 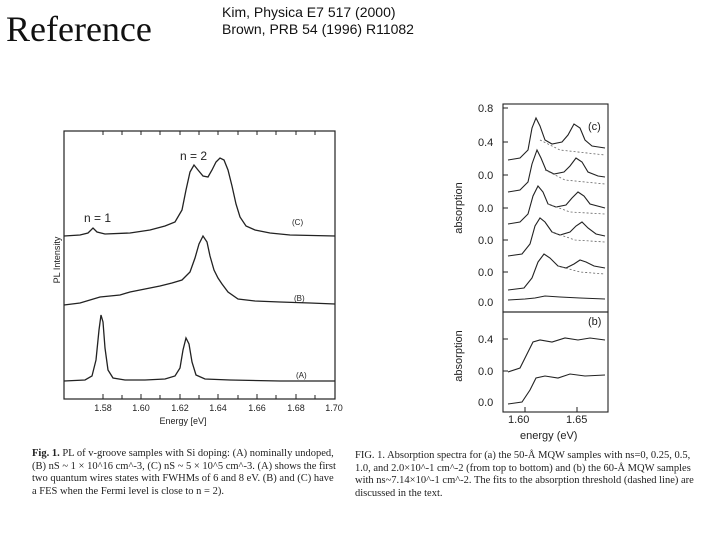 I want to click on pl-annotation-n1: n = 1, so click(x=97, y=218).